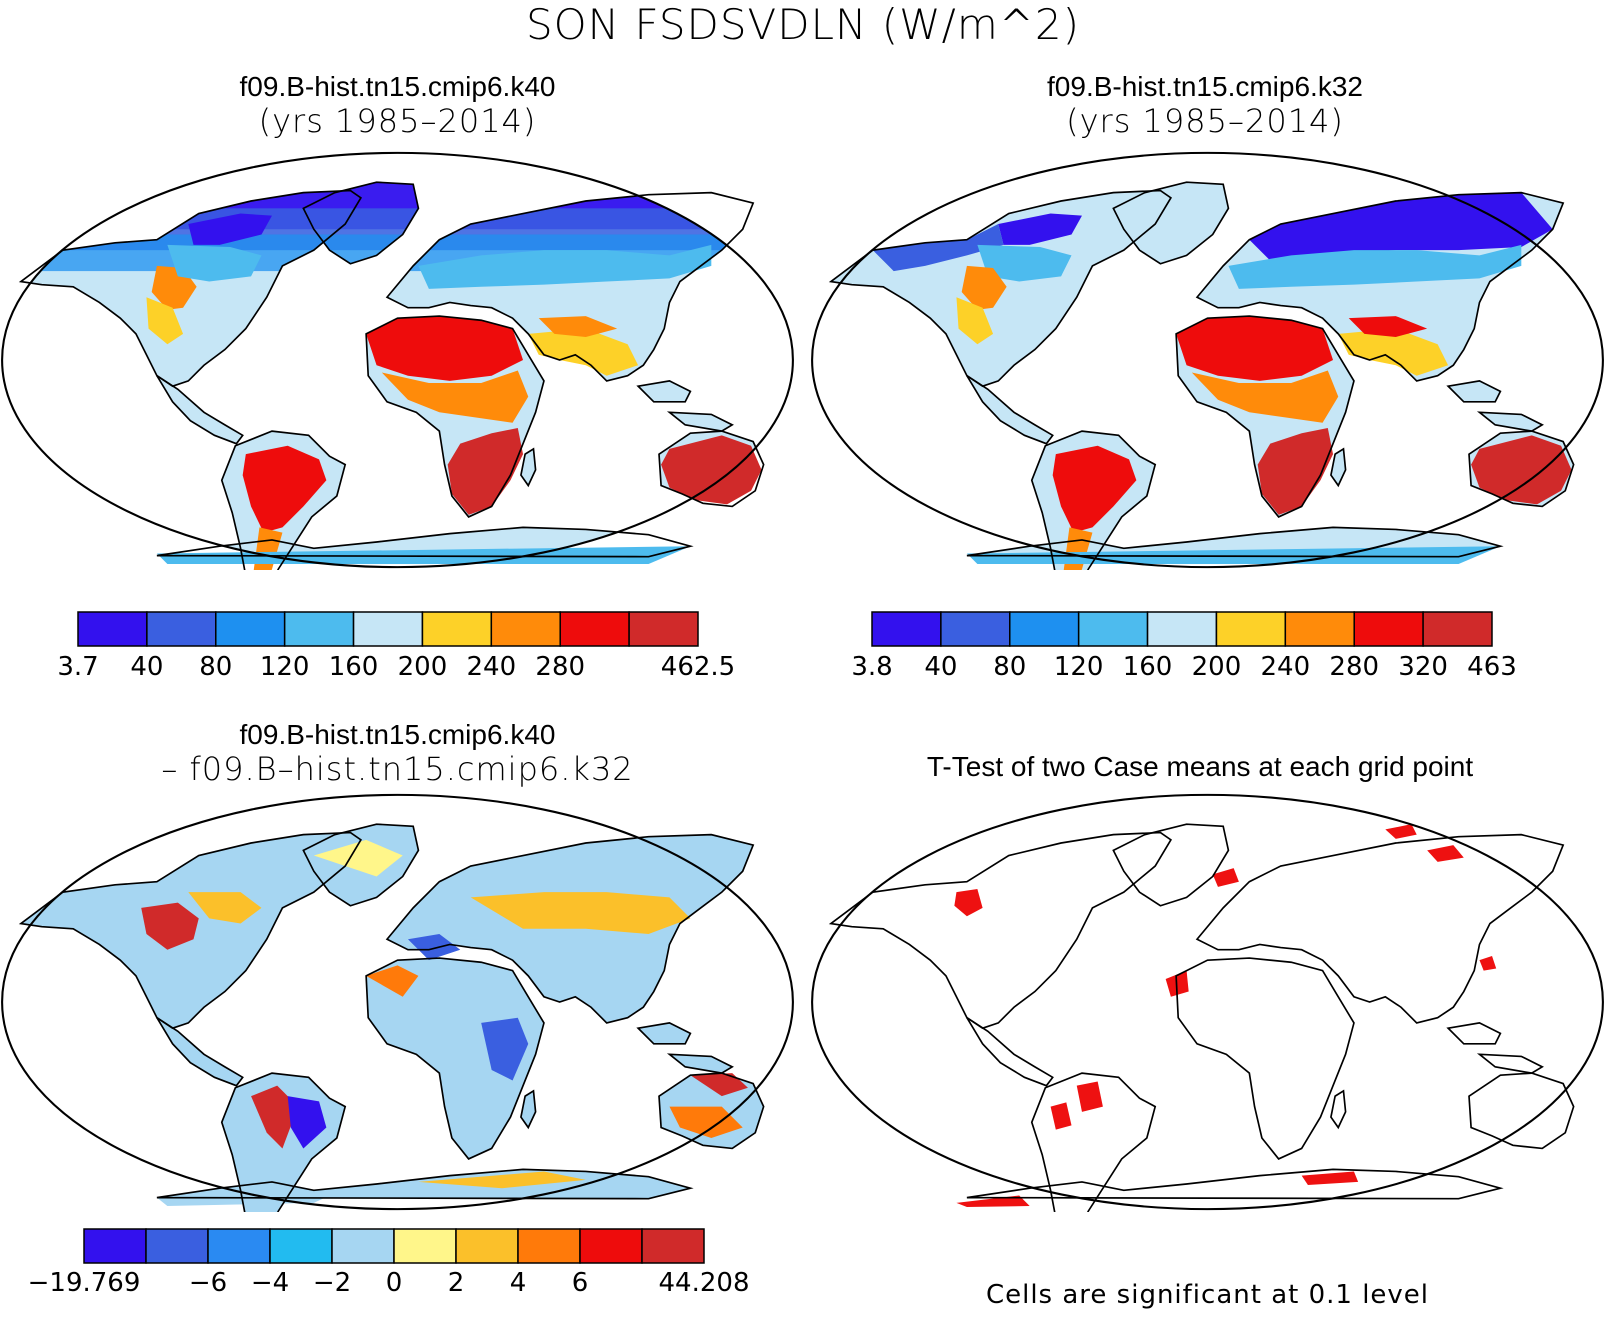 The height and width of the screenshot is (1327, 1606). I want to click on figure-title: SON FSDSVDLN (W/m^2), so click(803, 24).